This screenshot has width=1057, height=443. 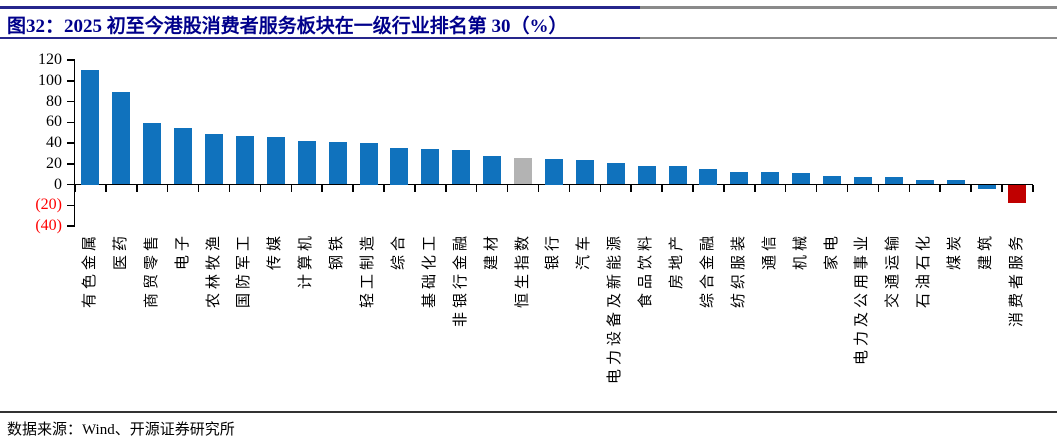 What do you see at coordinates (646, 175) in the screenshot?
I see `bar-食品饮料` at bounding box center [646, 175].